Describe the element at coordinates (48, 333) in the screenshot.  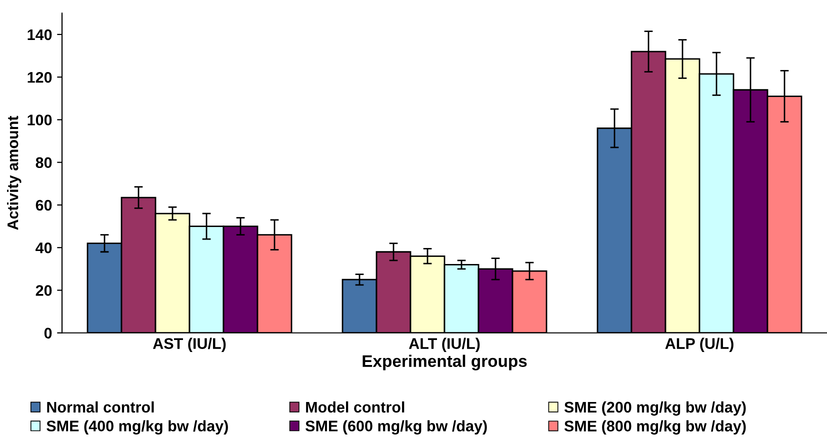
I see `y-tick-label: 0` at that location.